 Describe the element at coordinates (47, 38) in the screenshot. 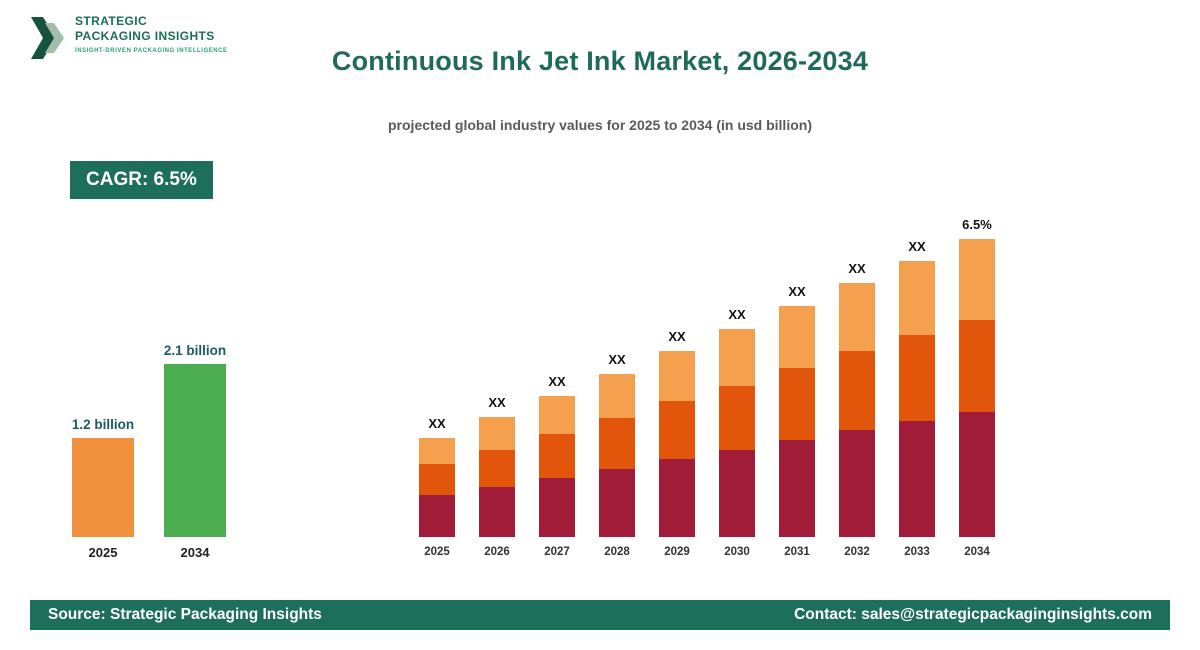

I see `chevrons-icon` at that location.